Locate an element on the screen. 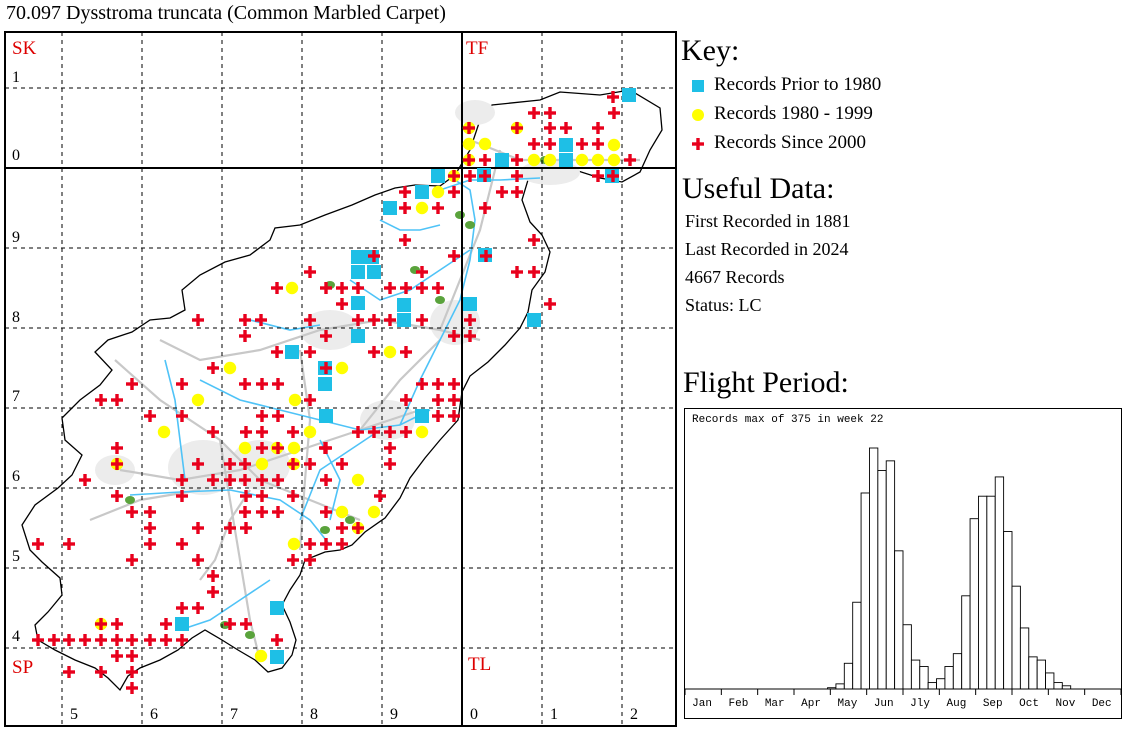  easting-label: 1 is located at coordinates (554, 714).